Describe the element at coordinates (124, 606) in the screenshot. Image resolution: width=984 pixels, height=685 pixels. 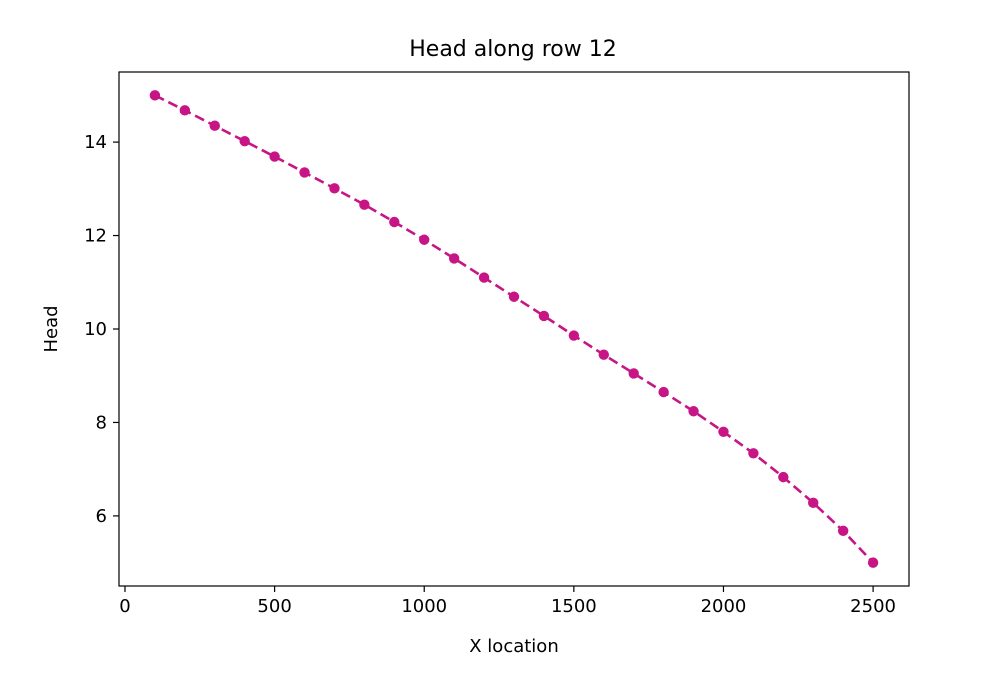
I see `x-tick-label: 0` at that location.